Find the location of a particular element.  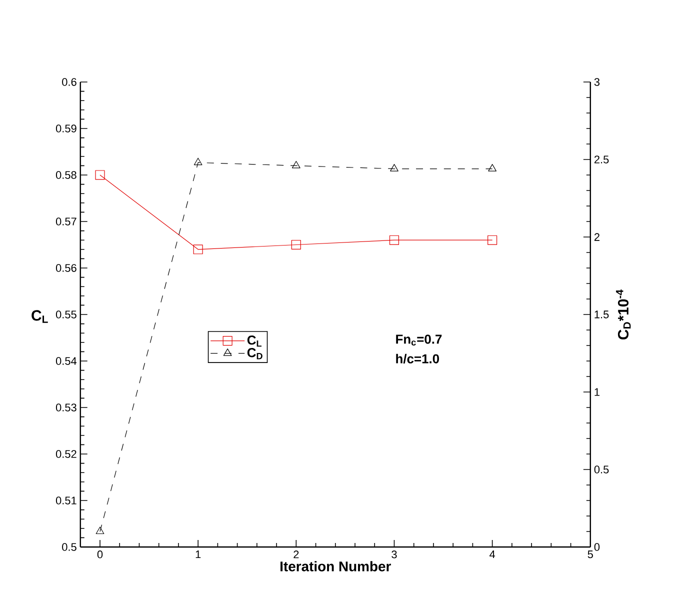

legend-label: C$_{L}$ is located at coordinates (254, 341).